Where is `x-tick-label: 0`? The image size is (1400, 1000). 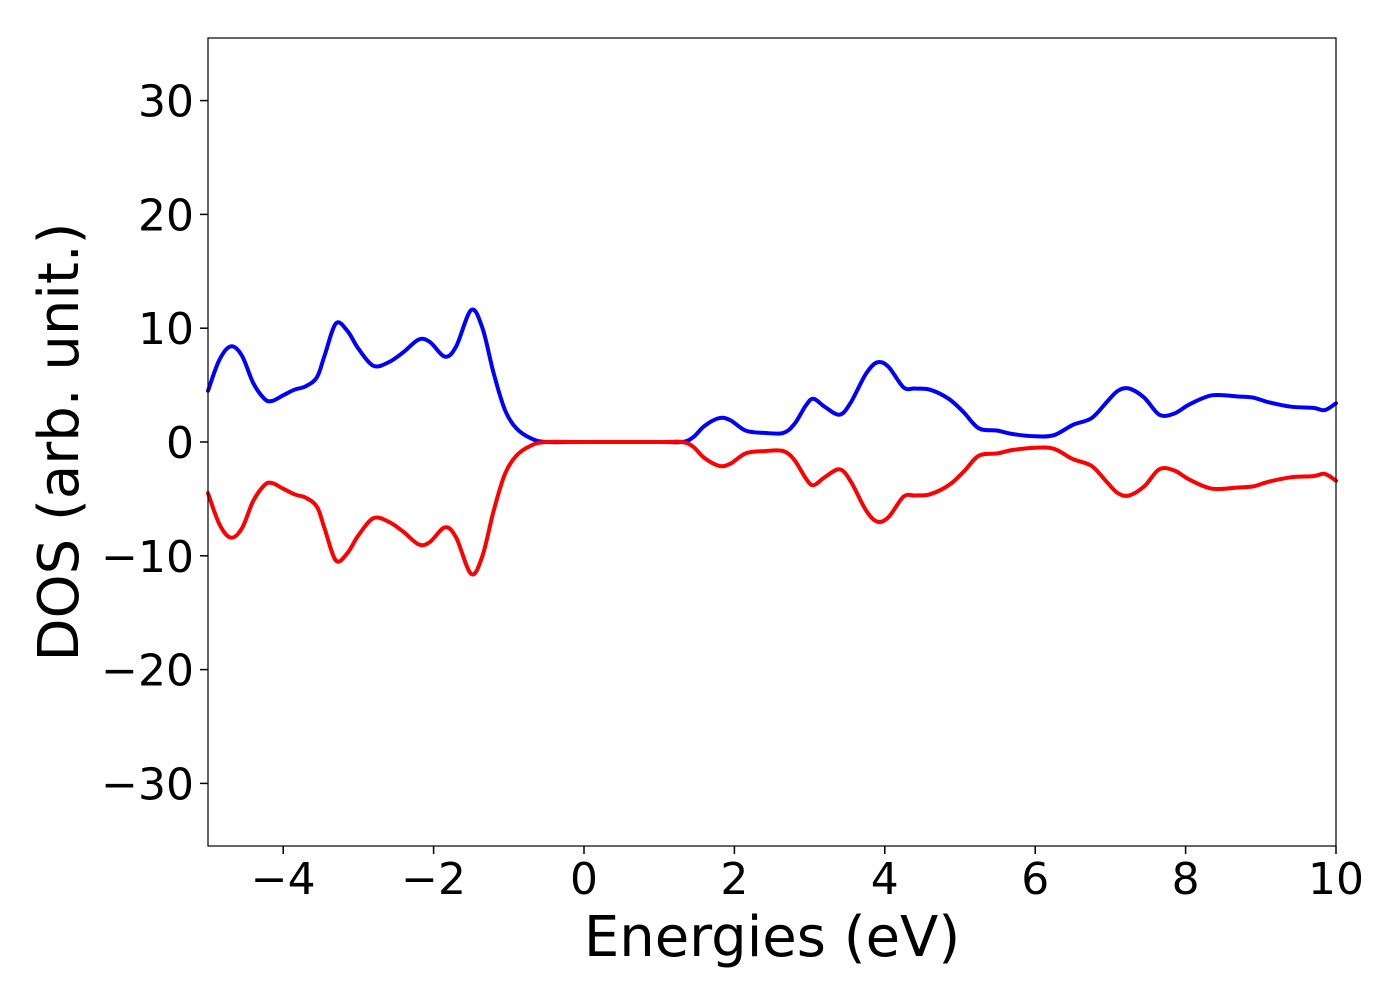 x-tick-label: 0 is located at coordinates (584, 879).